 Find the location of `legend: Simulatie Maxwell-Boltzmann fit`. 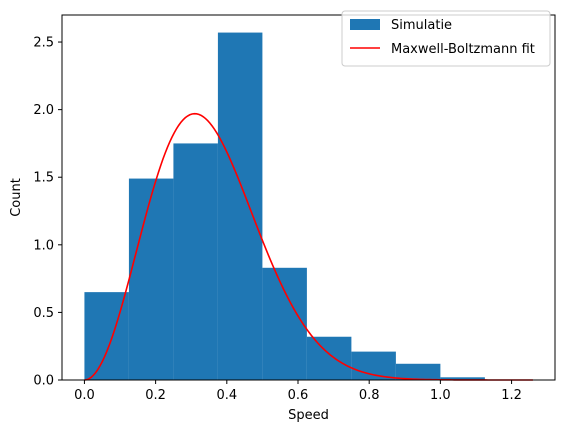

legend: Simulatie Maxwell-Boltzmann fit is located at coordinates (446, 38).